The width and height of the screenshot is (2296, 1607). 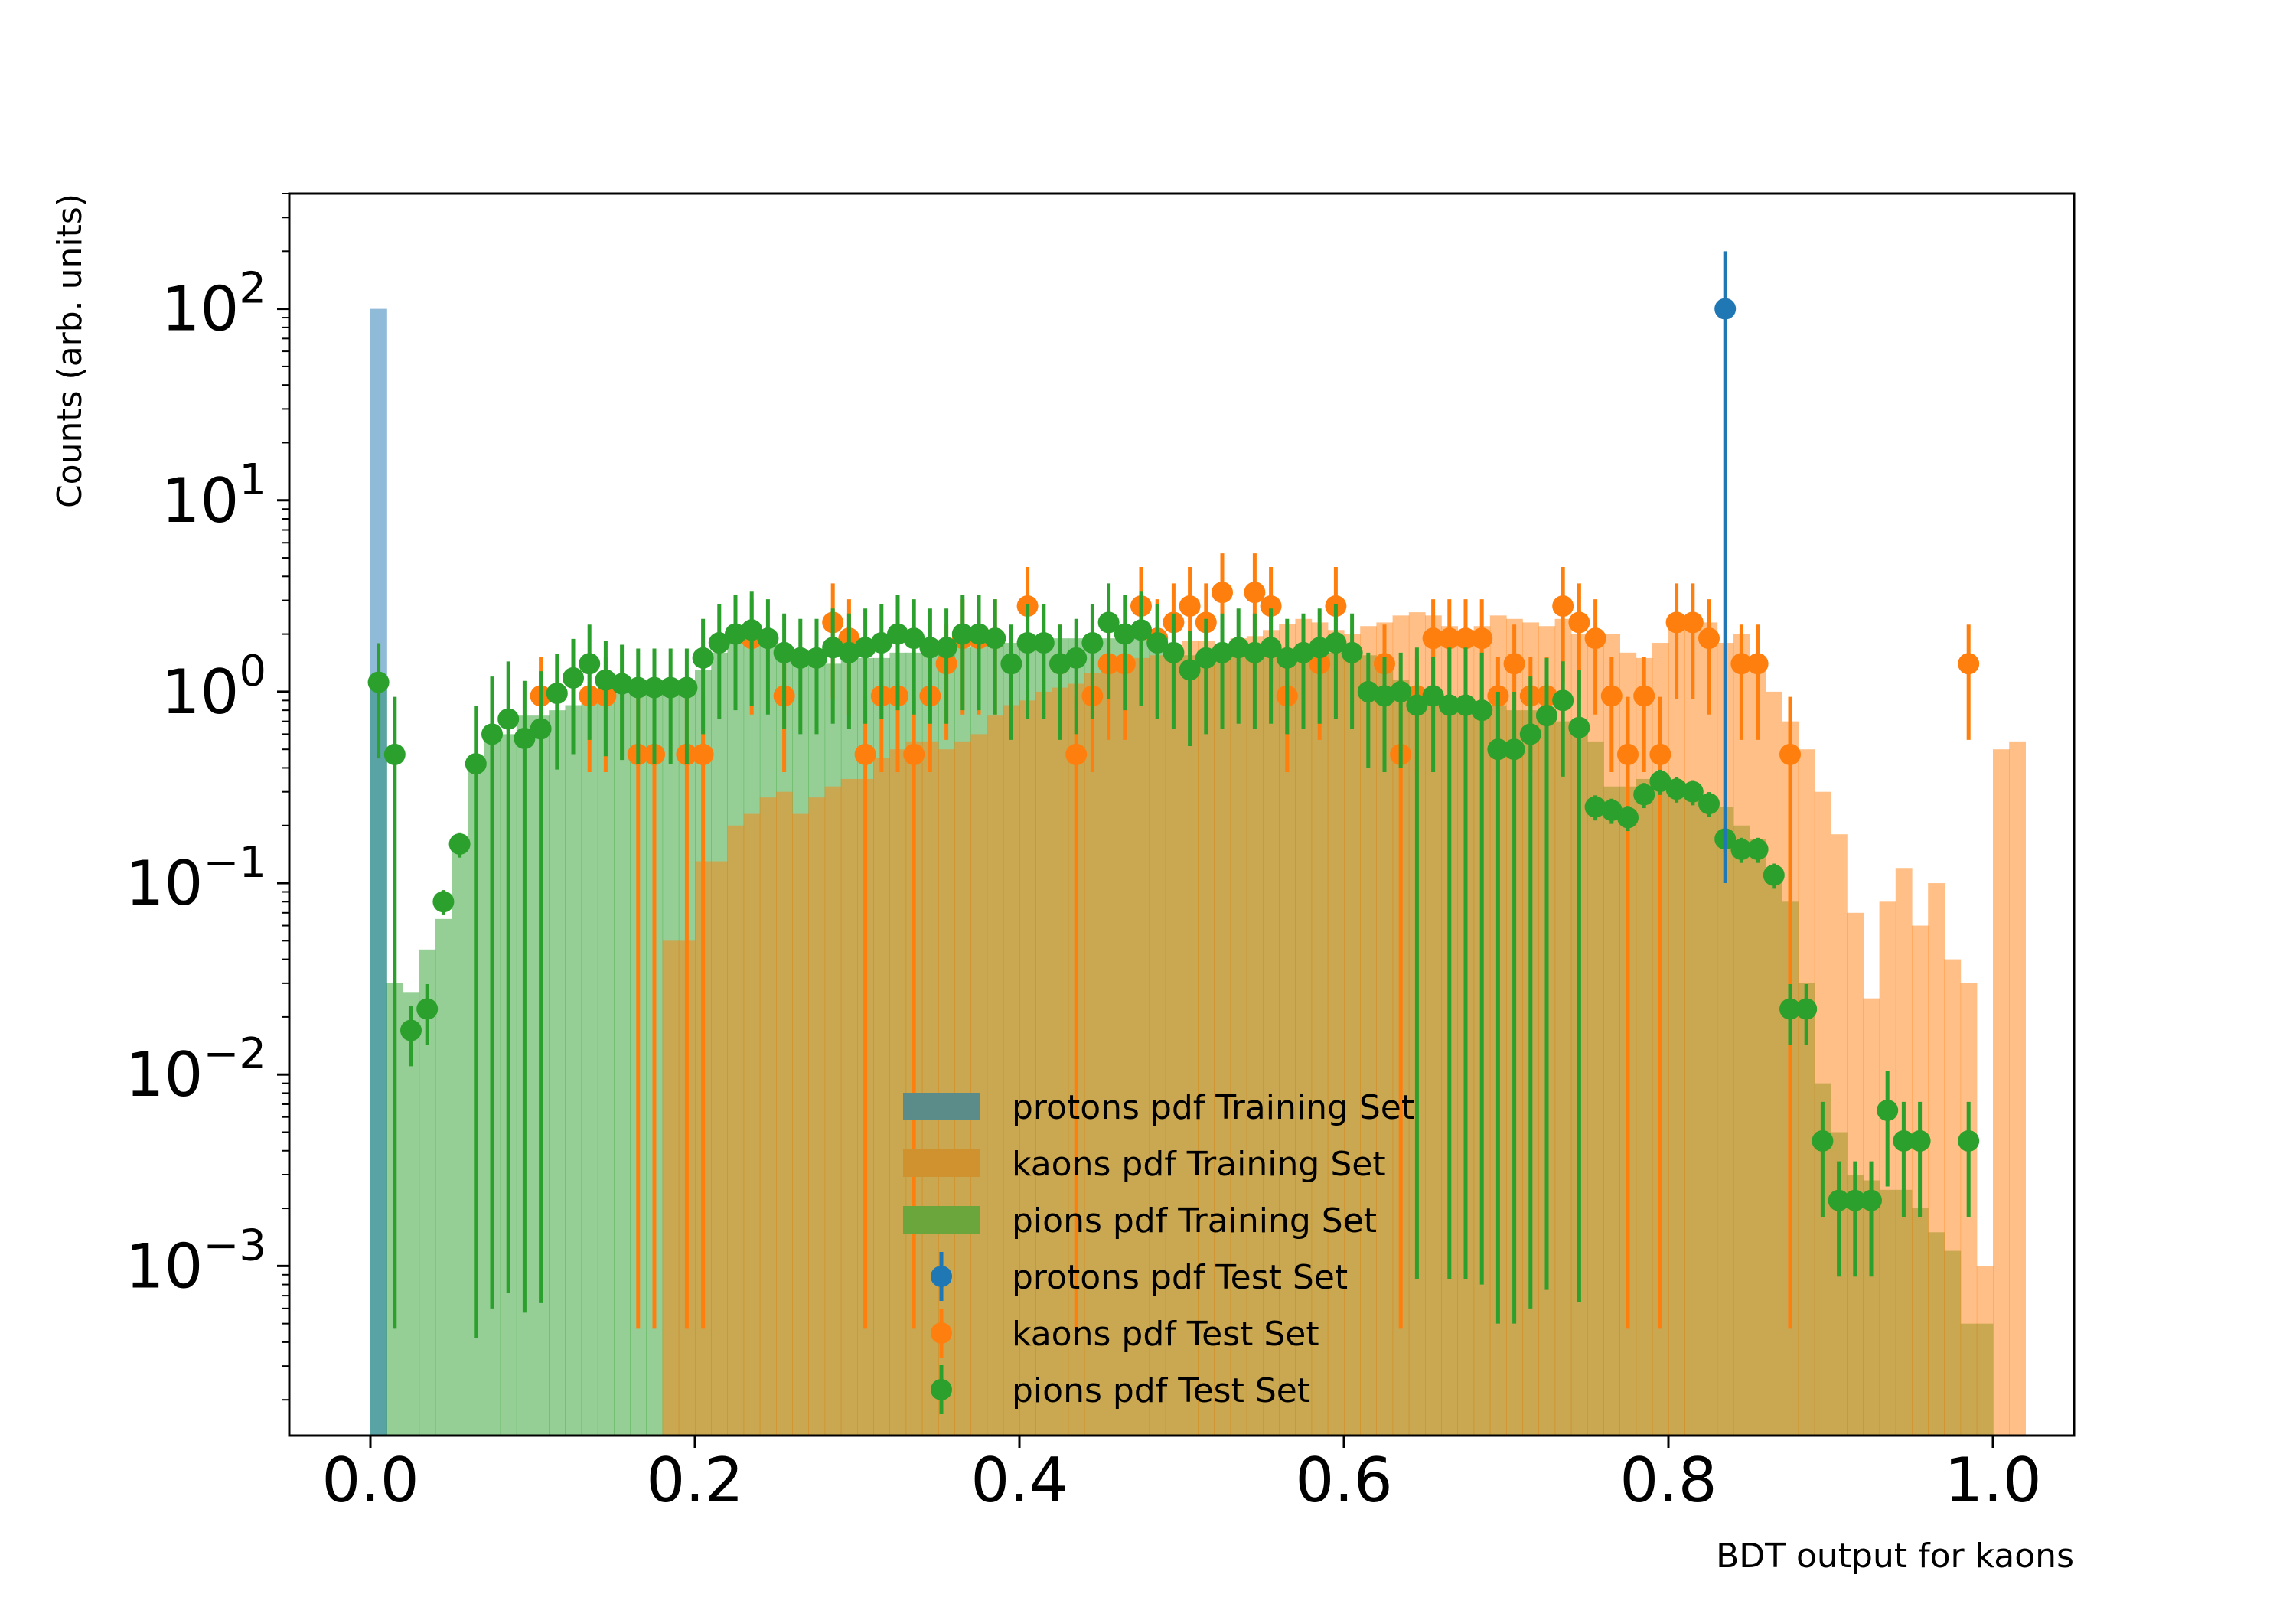 I want to click on legend-label: pions pdf Training Set, so click(x=1194, y=1220).